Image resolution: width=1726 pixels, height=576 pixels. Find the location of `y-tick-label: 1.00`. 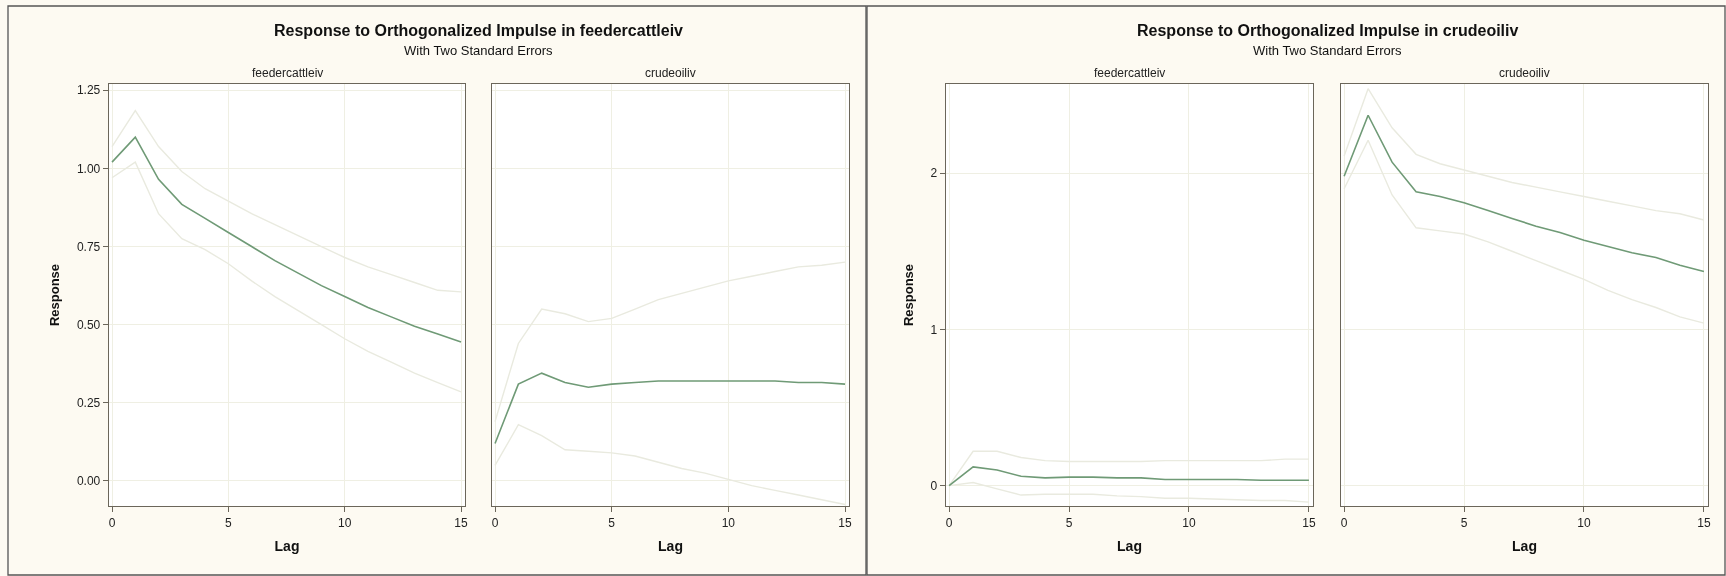

y-tick-label: 1.00 is located at coordinates (88, 168).